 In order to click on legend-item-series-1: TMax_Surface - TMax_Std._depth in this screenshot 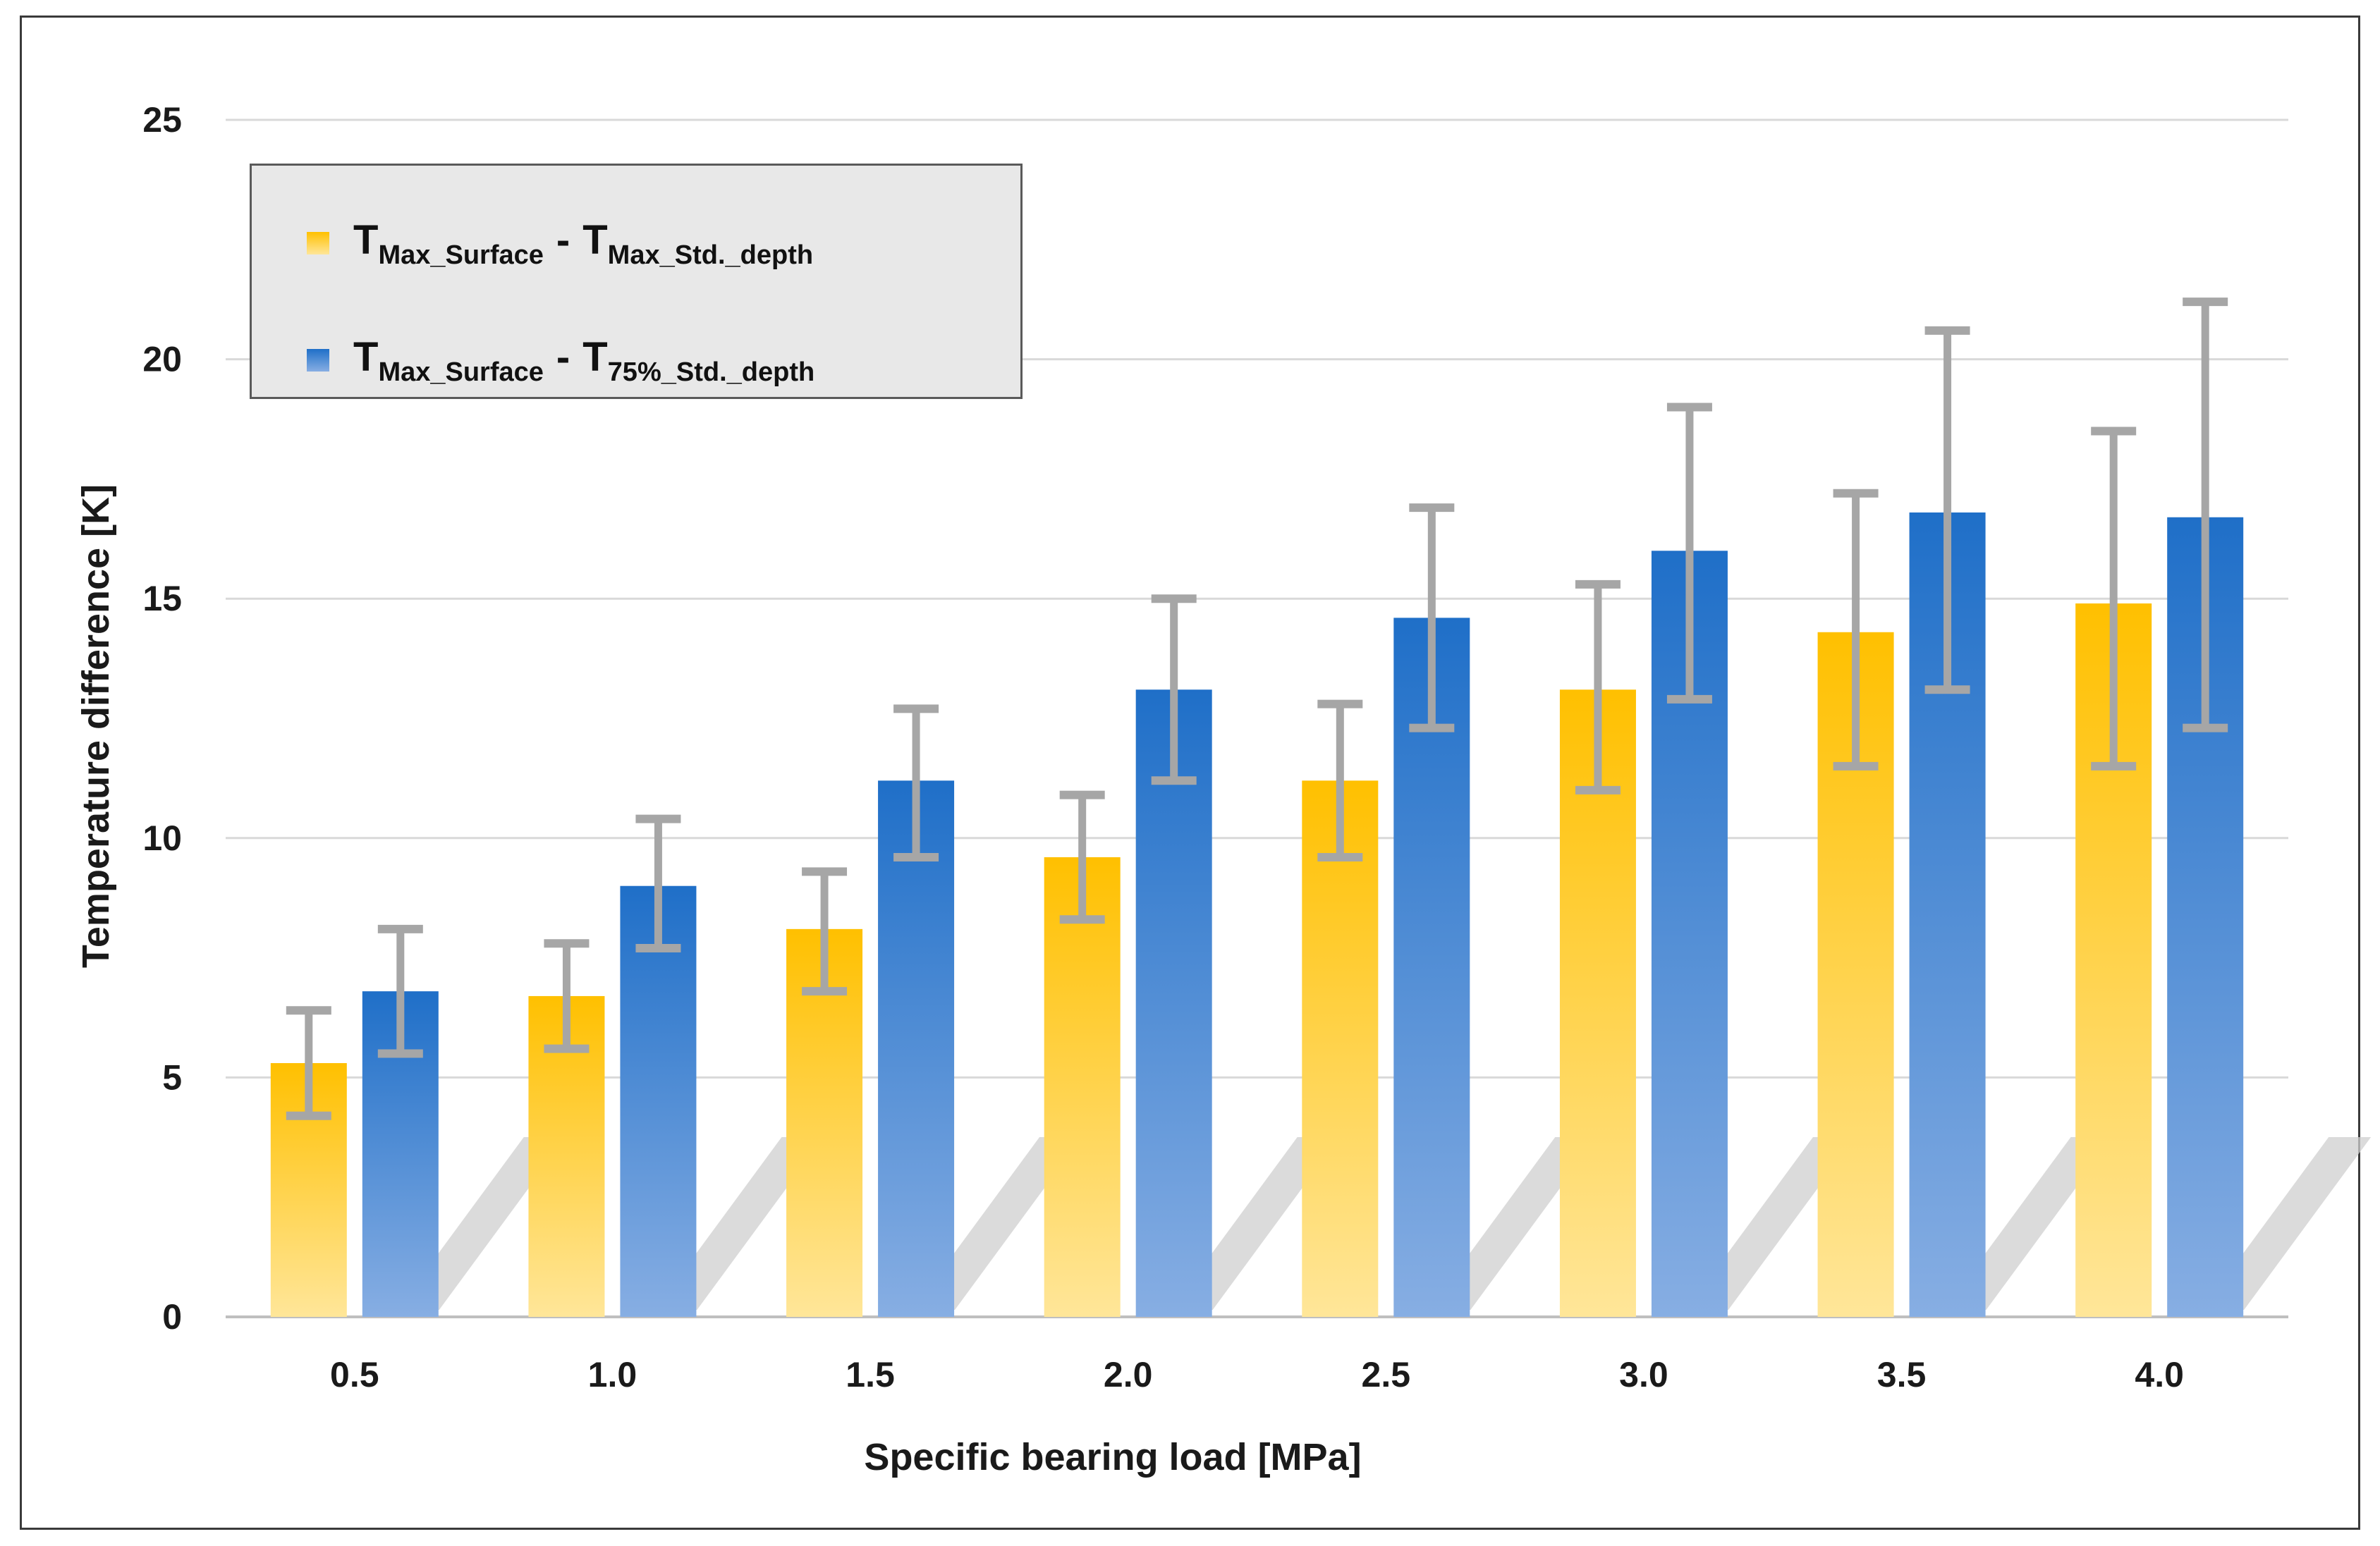, I will do `click(560, 243)`.